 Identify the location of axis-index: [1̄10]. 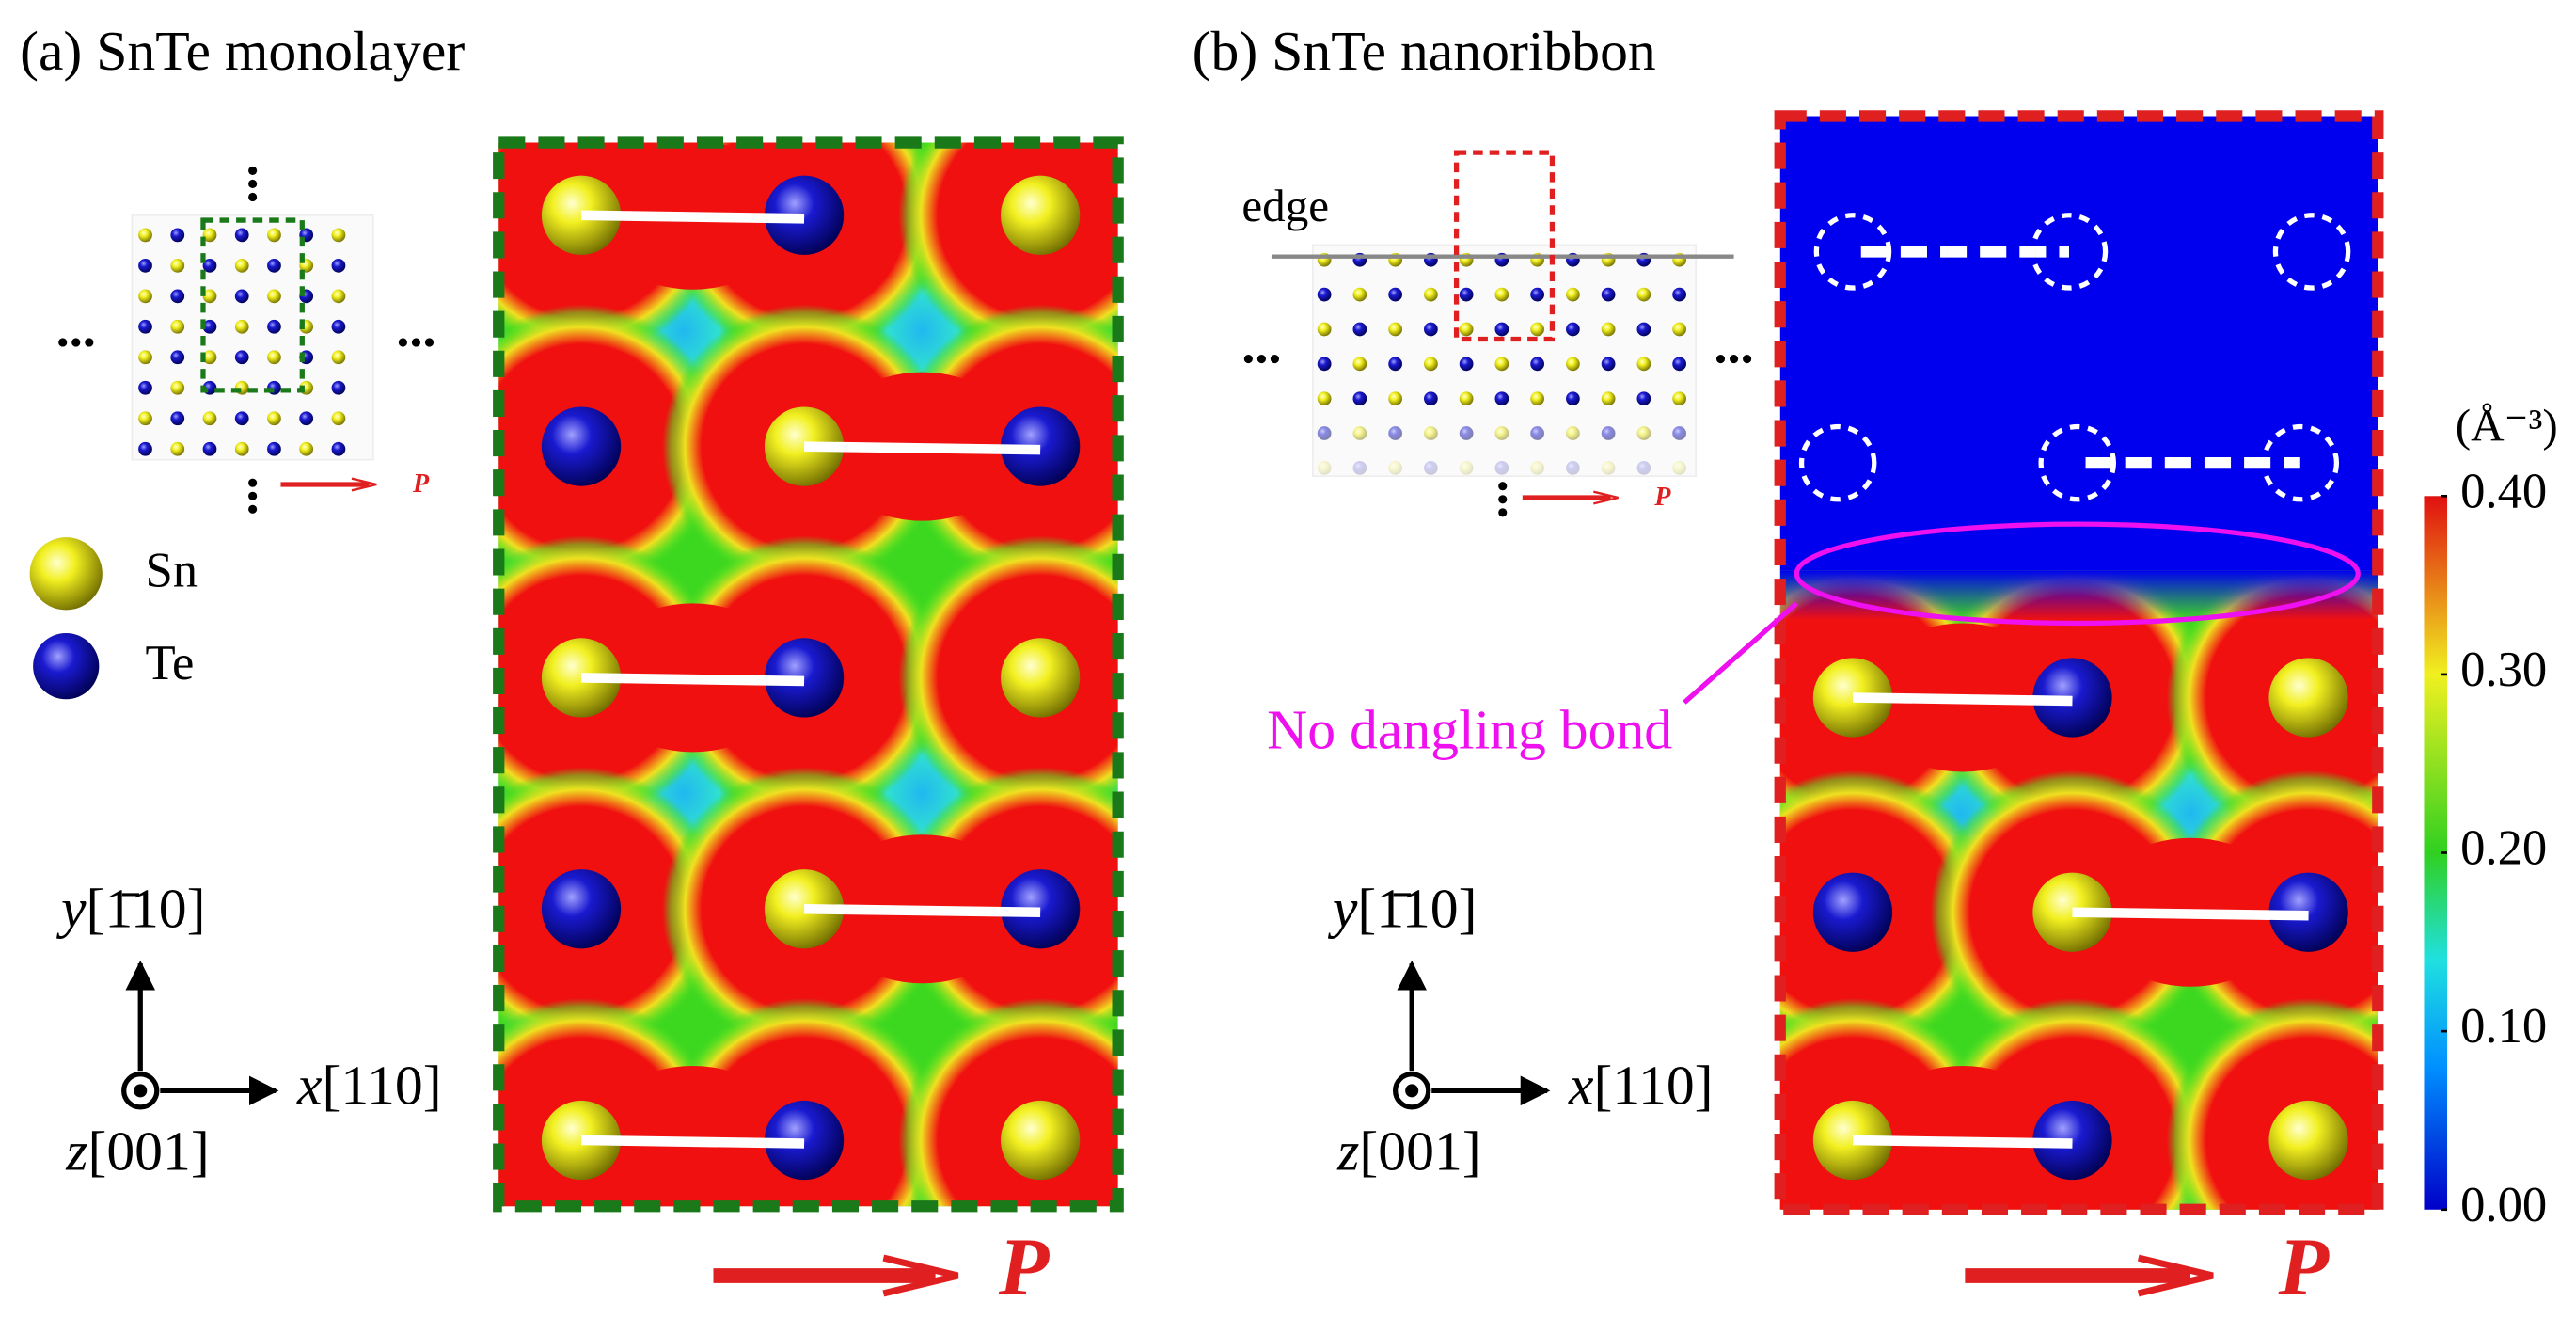
(1417, 908).